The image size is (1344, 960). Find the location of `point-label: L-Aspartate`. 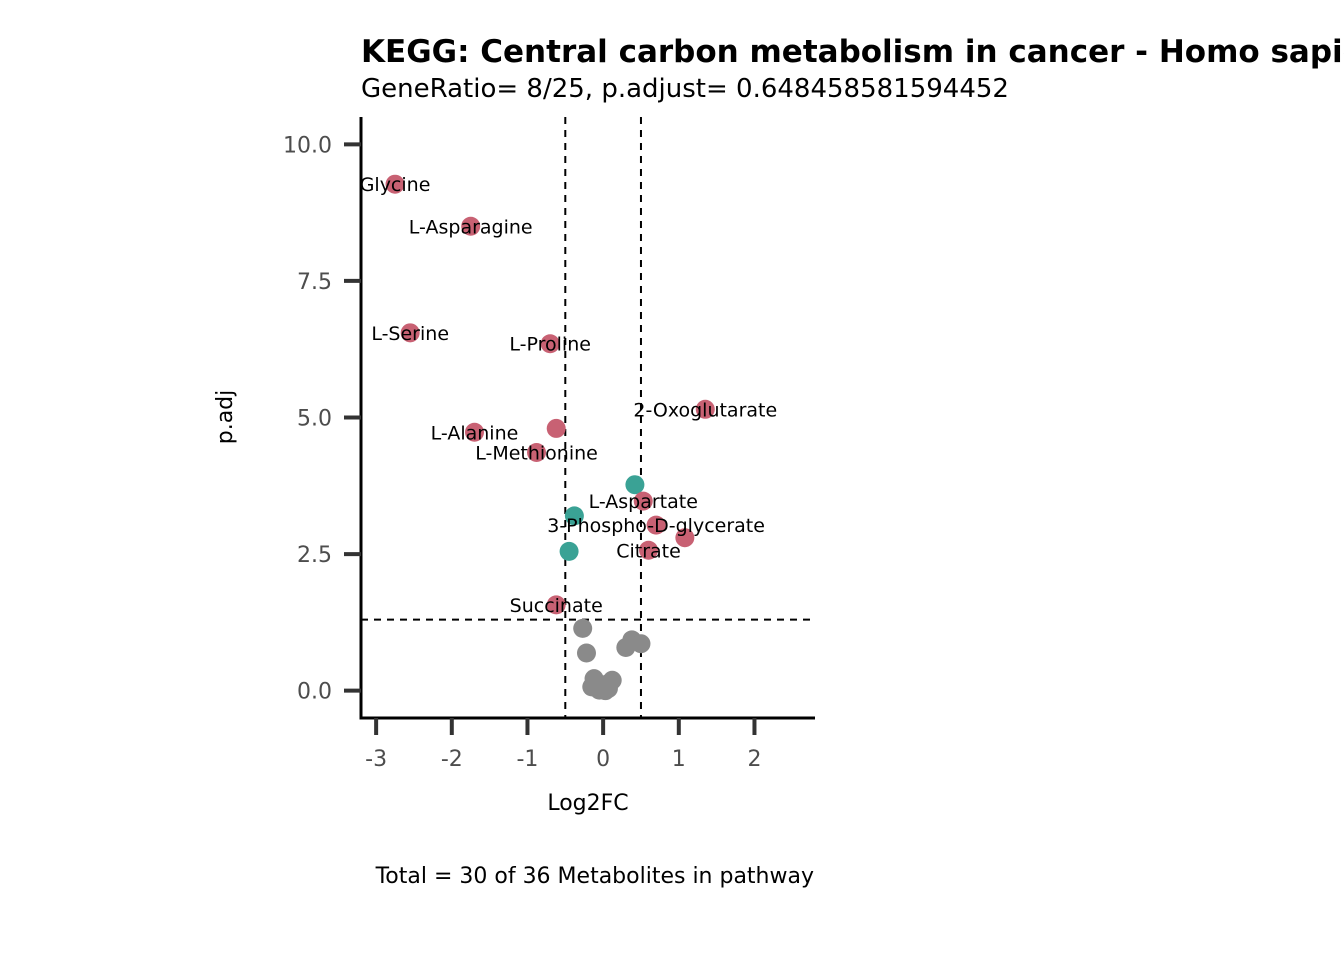

point-label: L-Aspartate is located at coordinates (643, 502).